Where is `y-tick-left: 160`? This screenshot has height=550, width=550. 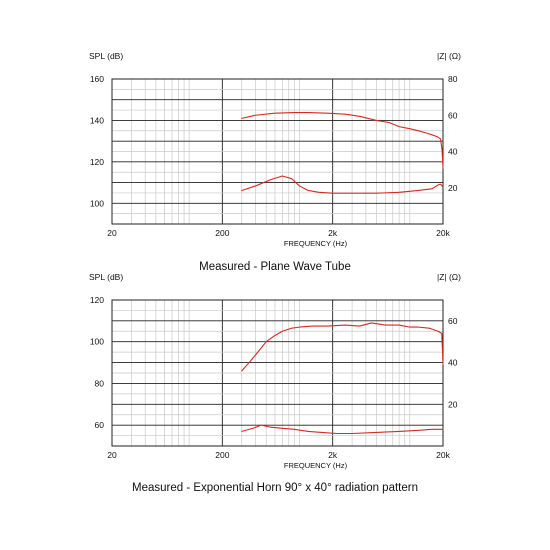
y-tick-left: 160 is located at coordinates (97, 79).